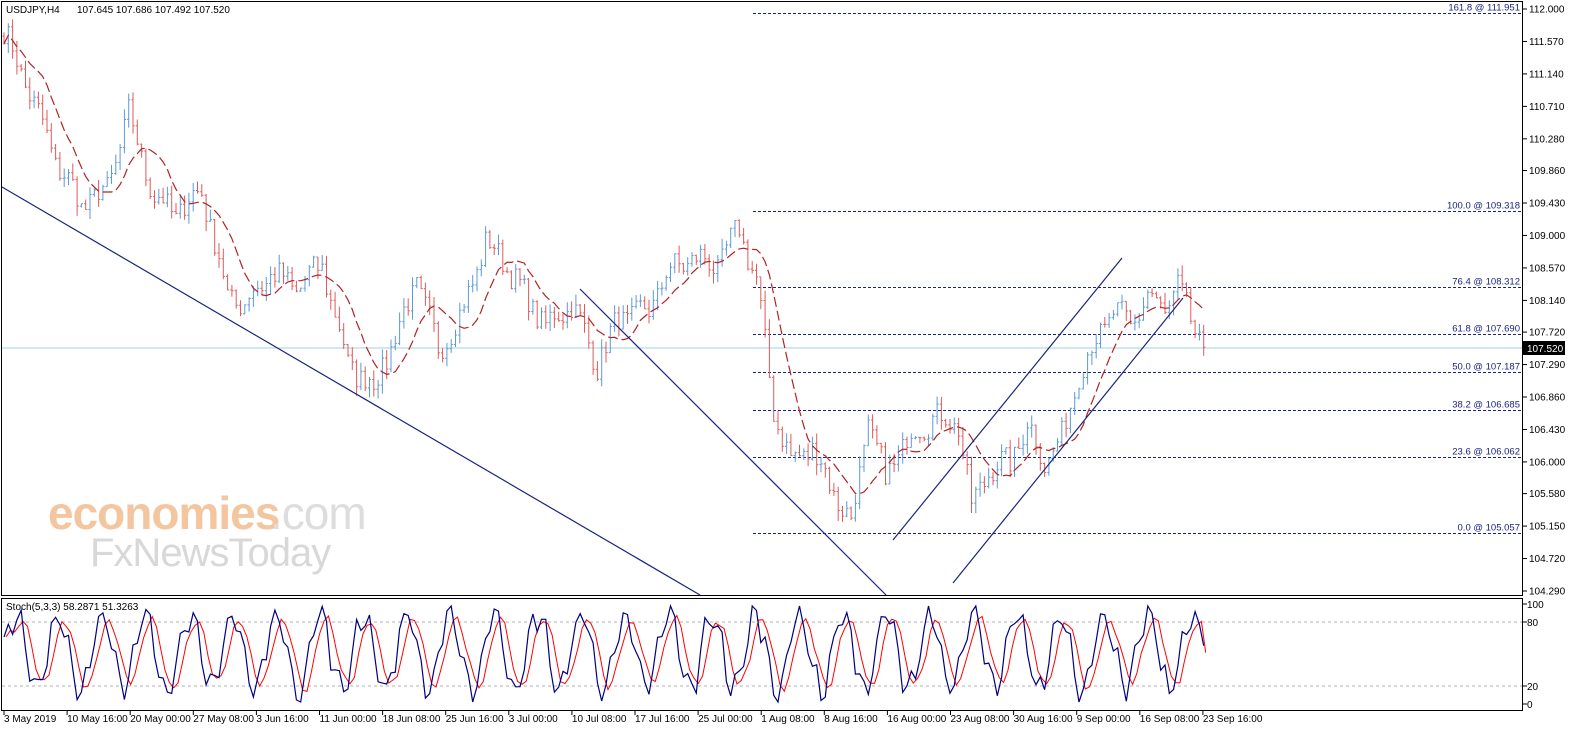  What do you see at coordinates (1484, 8) in the screenshot?
I see `fib-level-label: 161.8 @ 111.951` at bounding box center [1484, 8].